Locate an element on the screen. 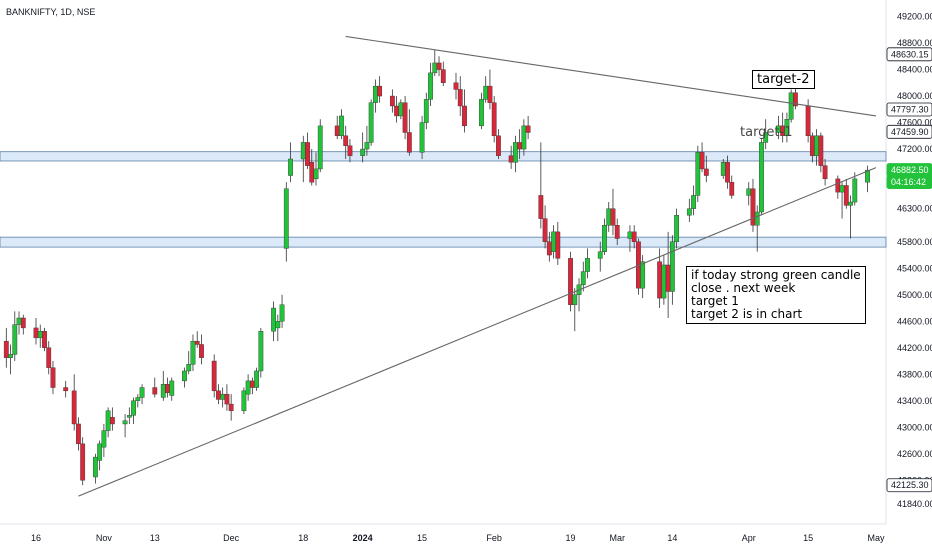  x-tick-label: May is located at coordinates (876, 538).